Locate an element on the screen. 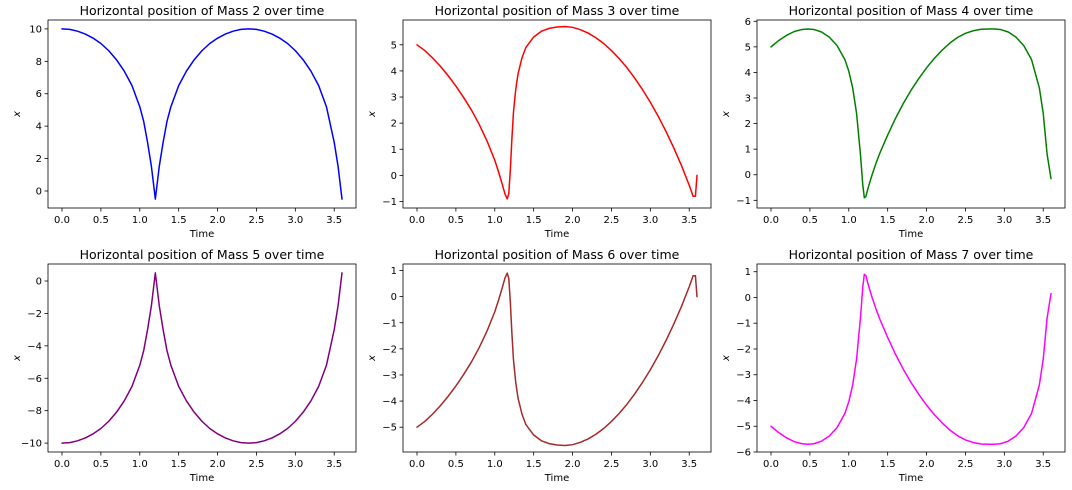  y-tick-label: 10 is located at coordinates (35, 29).